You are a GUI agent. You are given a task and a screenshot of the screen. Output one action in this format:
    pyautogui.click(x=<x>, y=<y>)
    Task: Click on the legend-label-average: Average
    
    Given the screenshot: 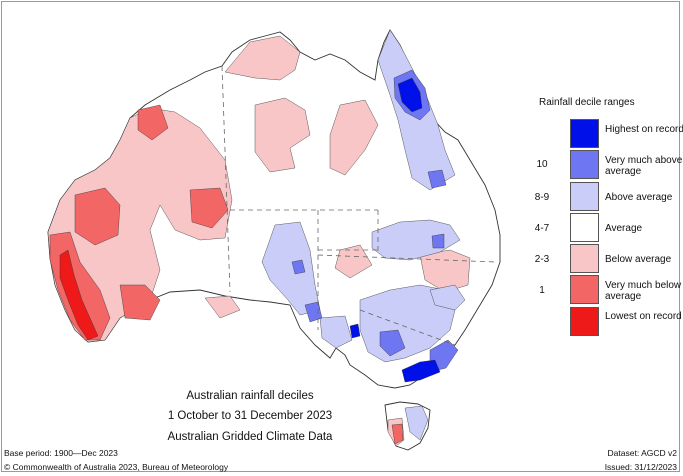 What is the action you would take?
    pyautogui.click(x=624, y=228)
    